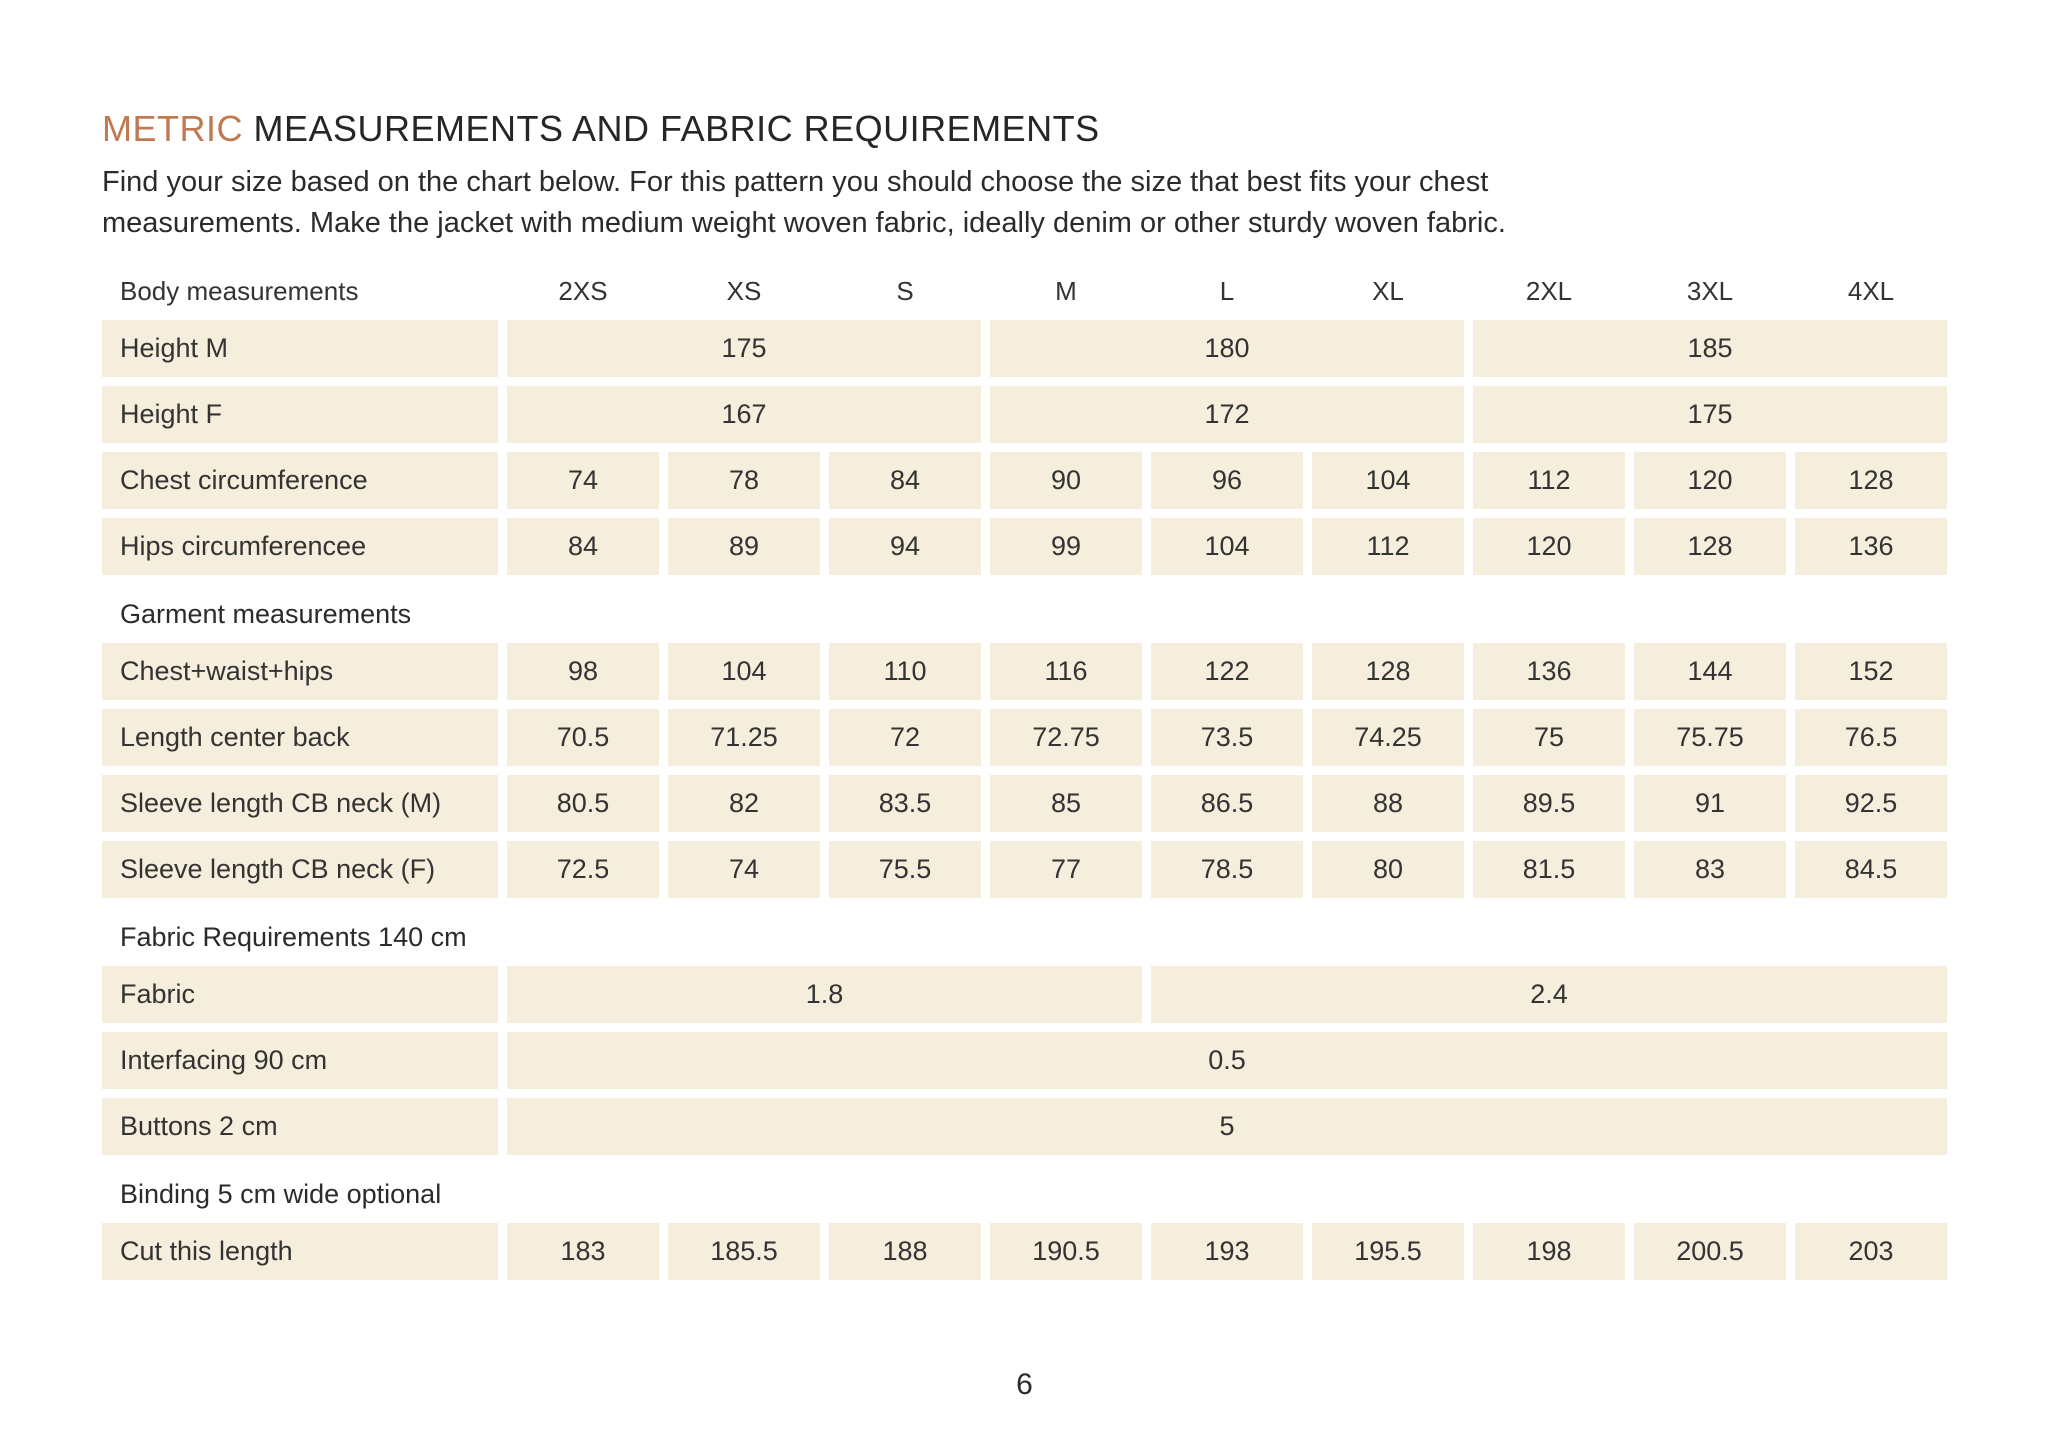  What do you see at coordinates (300, 546) in the screenshot?
I see `row-label: Hips circumferencee` at bounding box center [300, 546].